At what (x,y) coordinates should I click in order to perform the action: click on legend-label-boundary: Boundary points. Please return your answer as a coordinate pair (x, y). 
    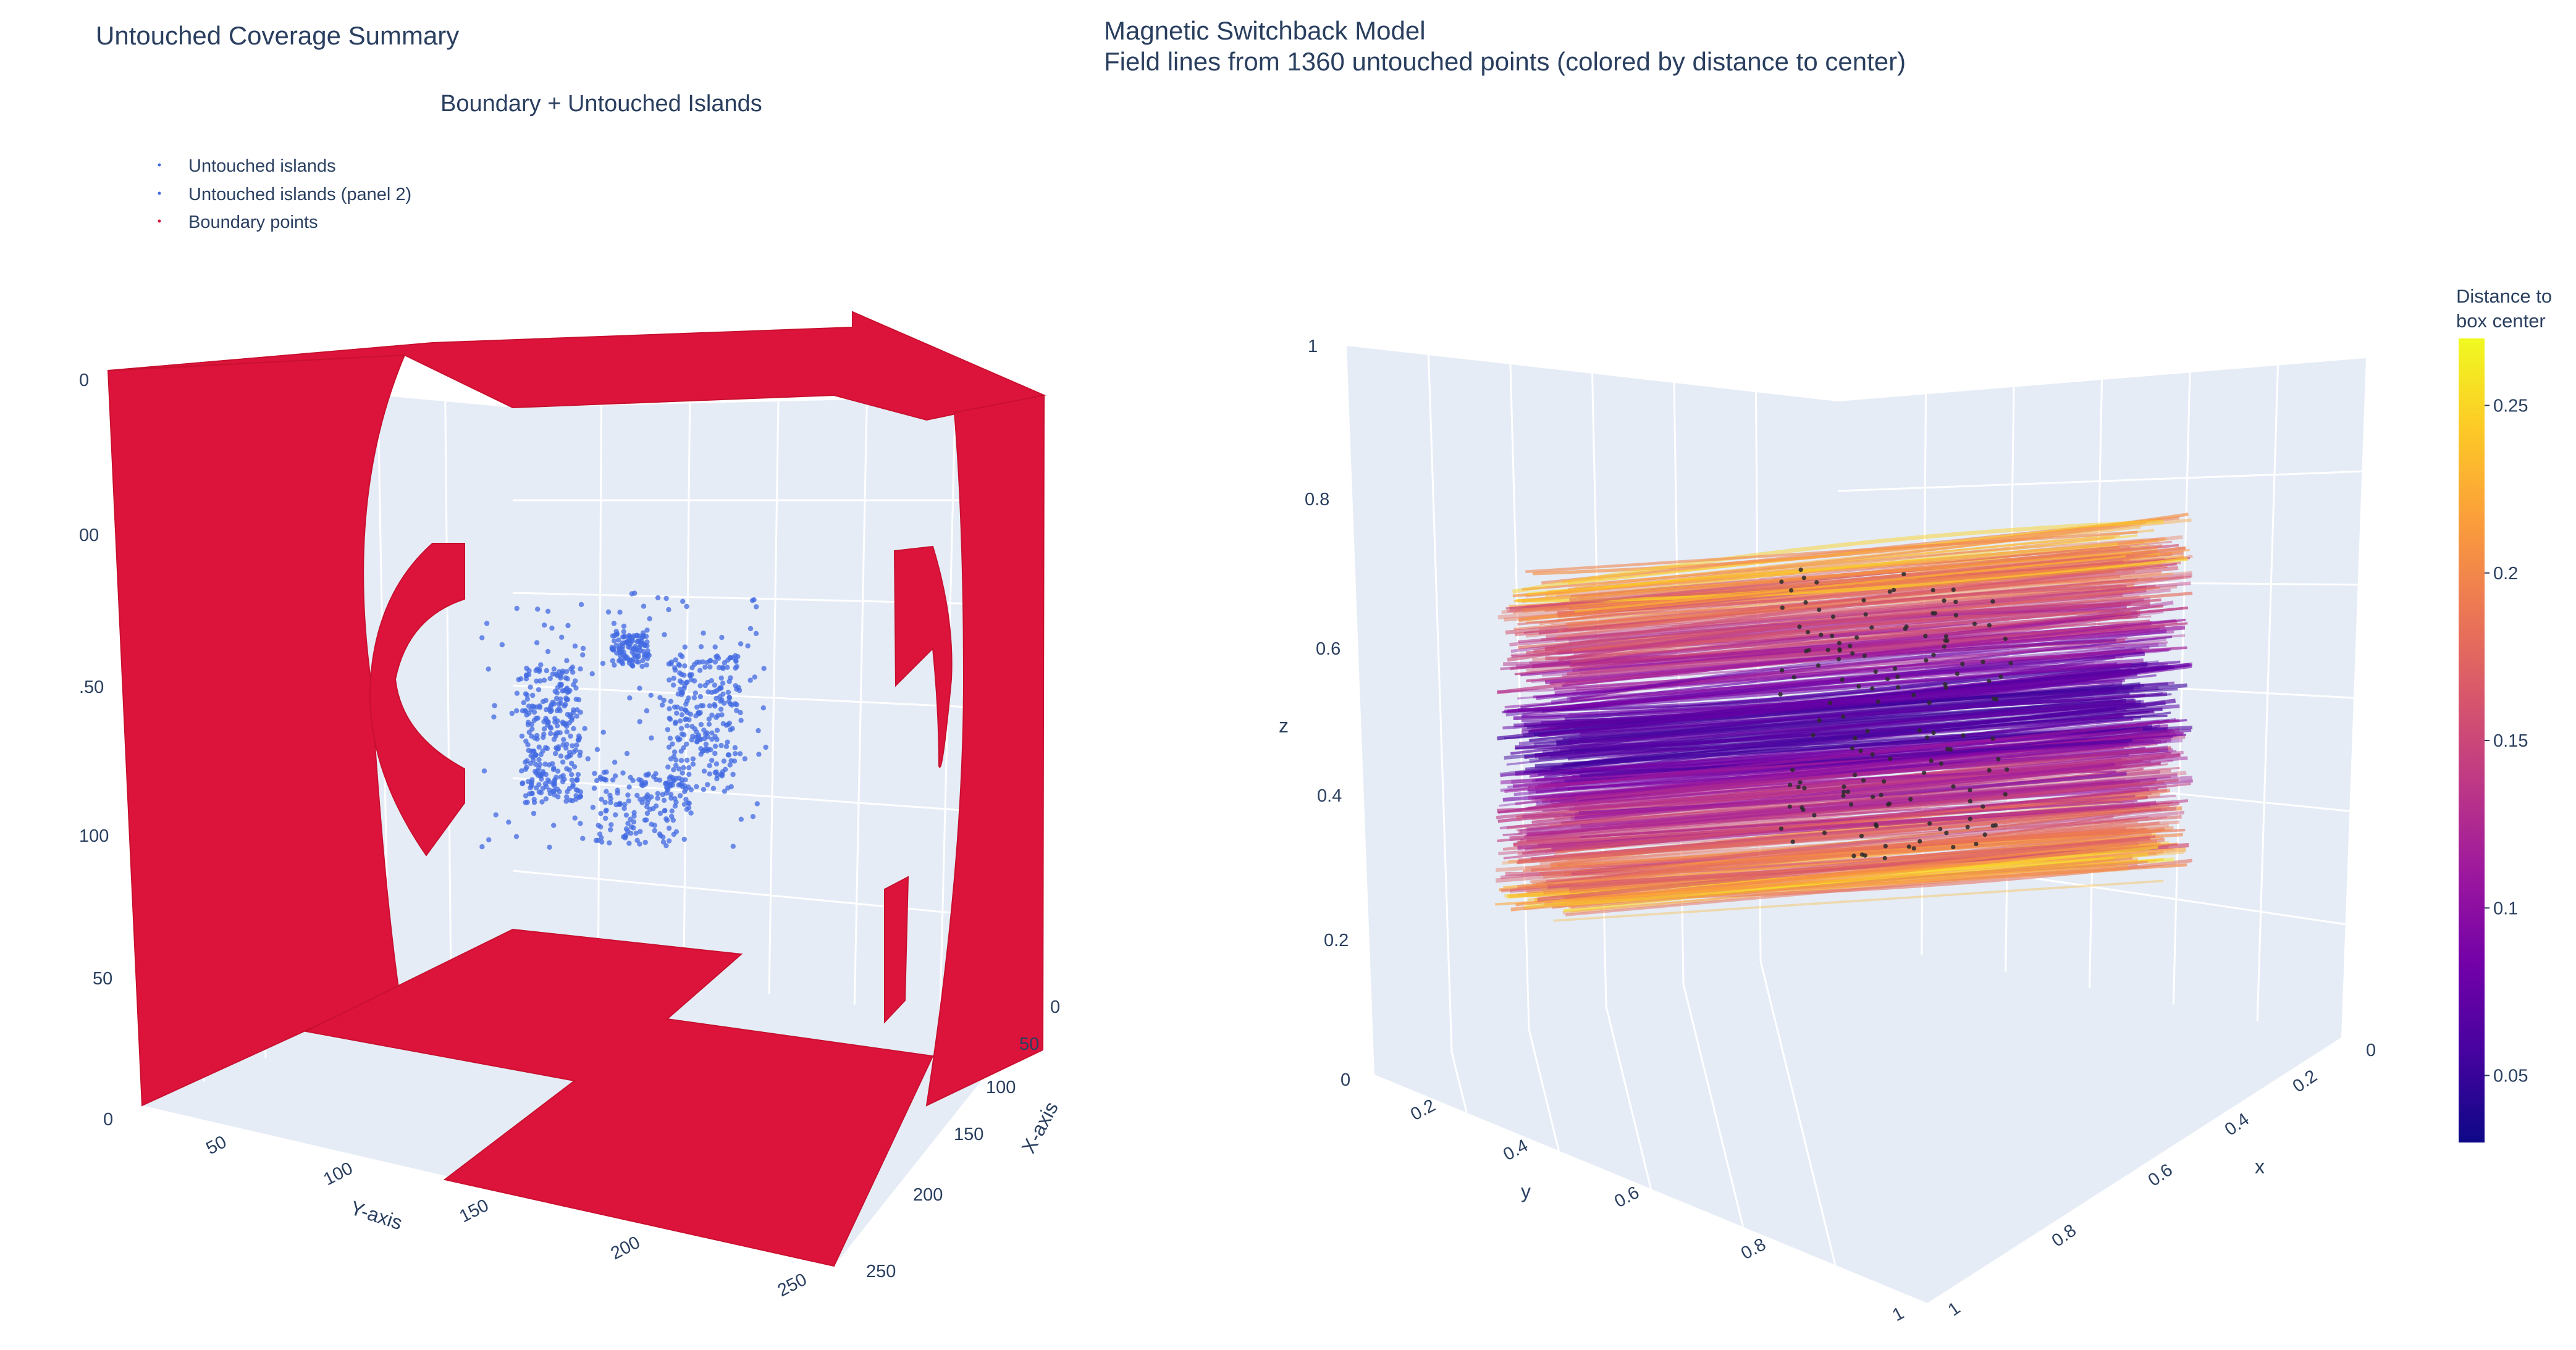
    Looking at the image, I should click on (253, 222).